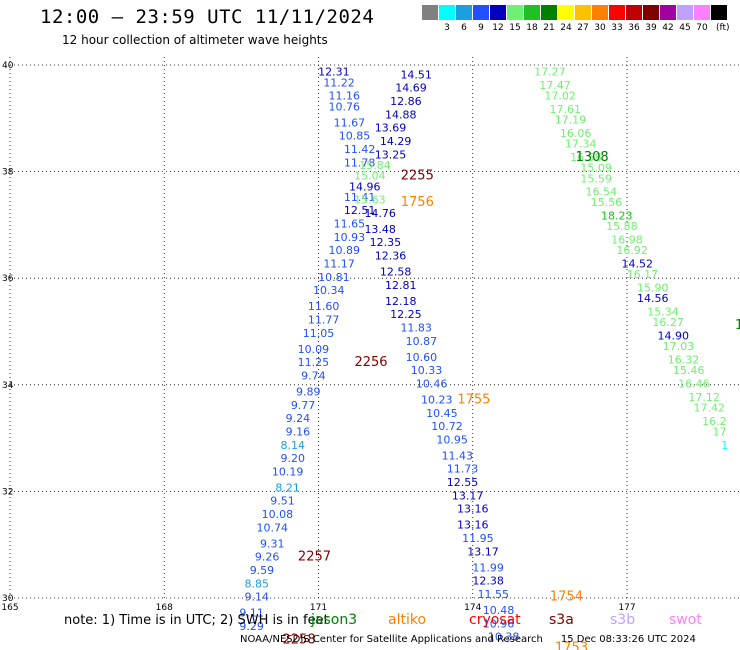  Describe the element at coordinates (391, 154) in the screenshot. I see `wave-height-value: 13.25` at that location.